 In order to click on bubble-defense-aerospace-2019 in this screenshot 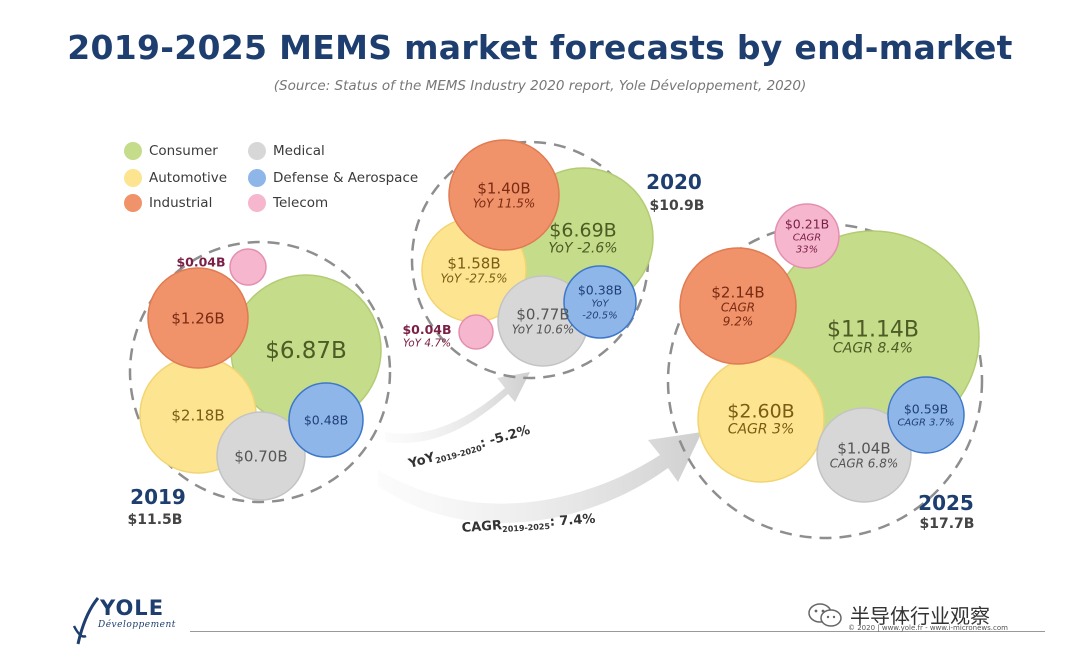, I will do `click(326, 420)`.